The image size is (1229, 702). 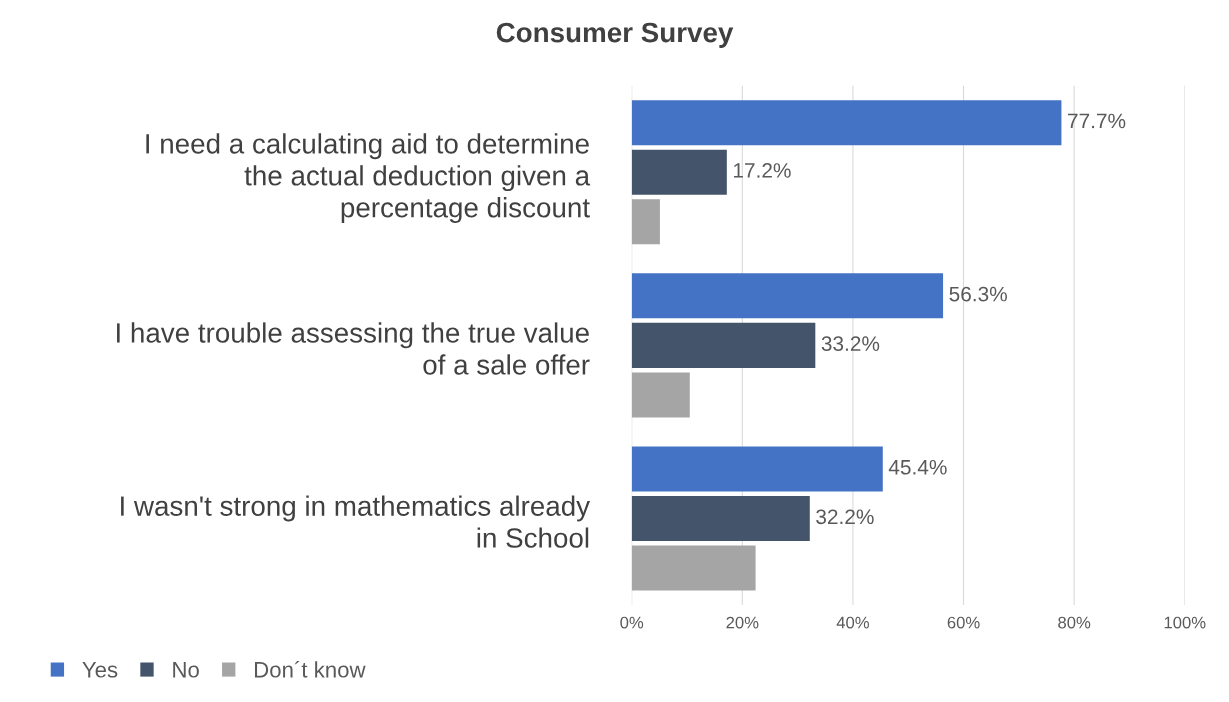 What do you see at coordinates (632, 622) in the screenshot?
I see `x-tick-label: 0%` at bounding box center [632, 622].